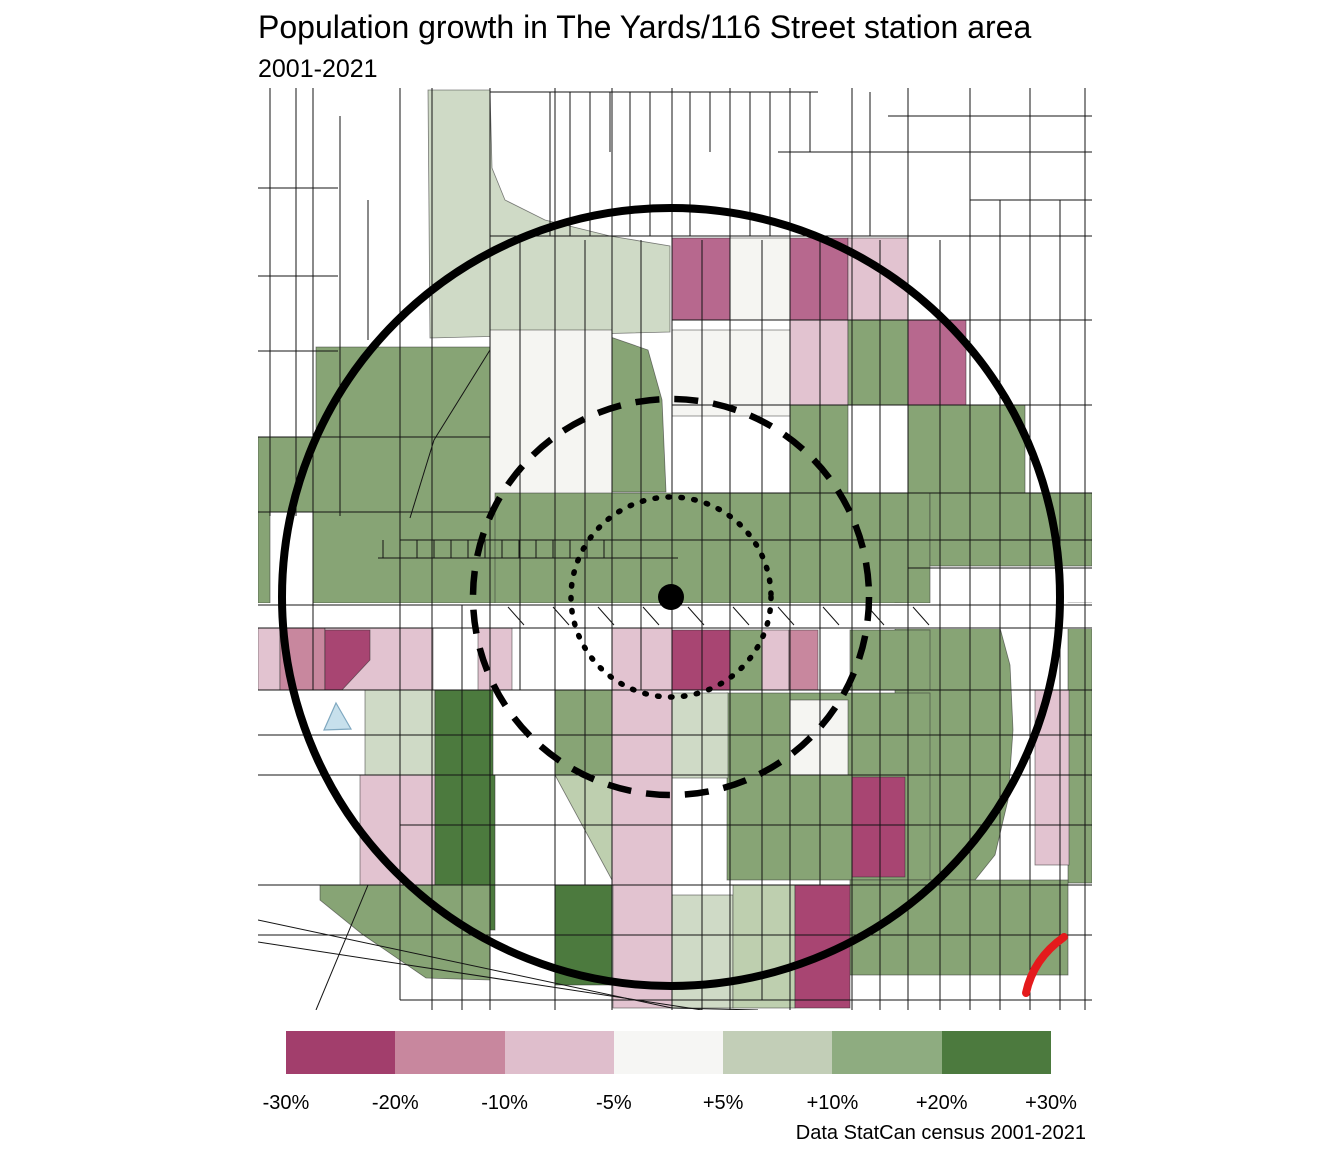 This screenshot has height=1152, width=1344. I want to click on legend-labels: -30% -20% -10% -5% +5% +10% +20% +30%, so click(670, 1105).